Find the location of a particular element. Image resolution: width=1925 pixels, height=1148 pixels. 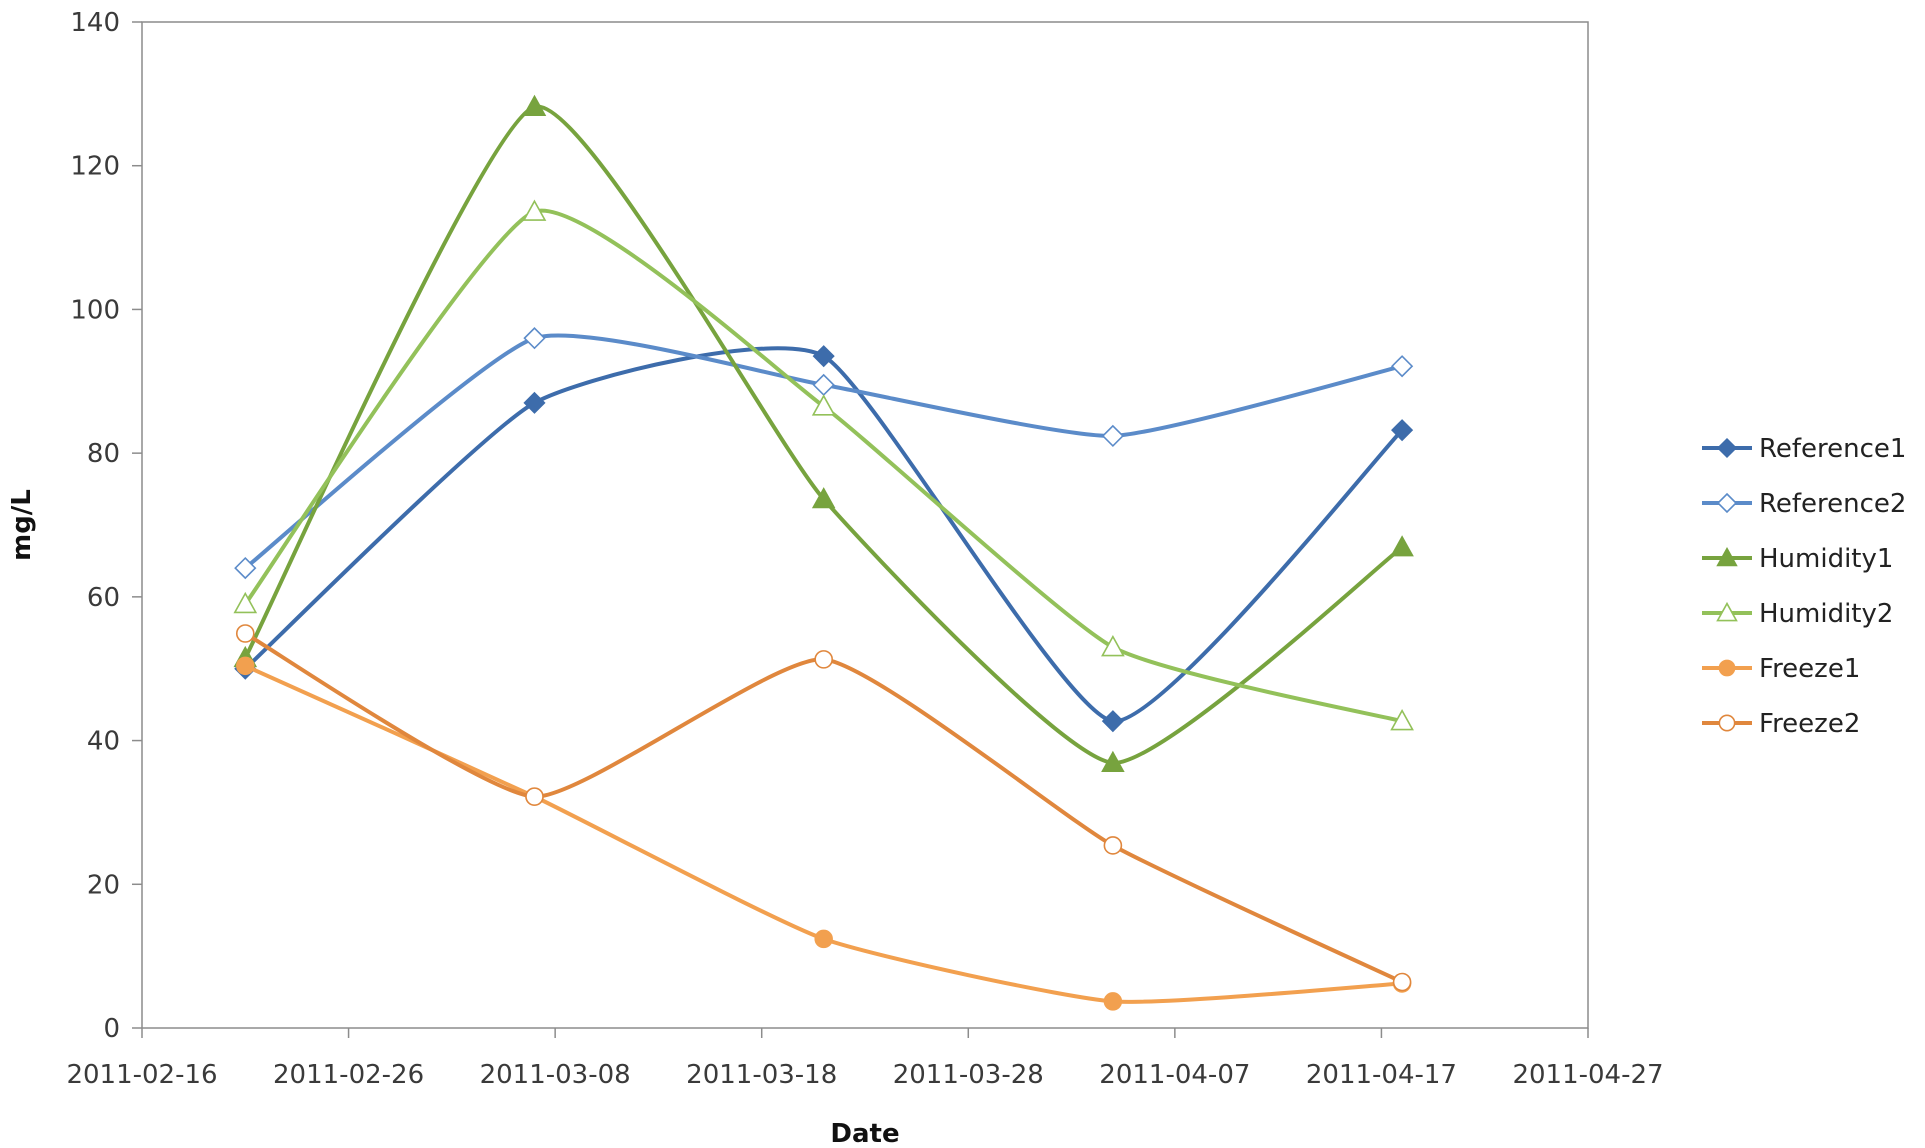

y-axis-title: mg/L is located at coordinates (22, 525).